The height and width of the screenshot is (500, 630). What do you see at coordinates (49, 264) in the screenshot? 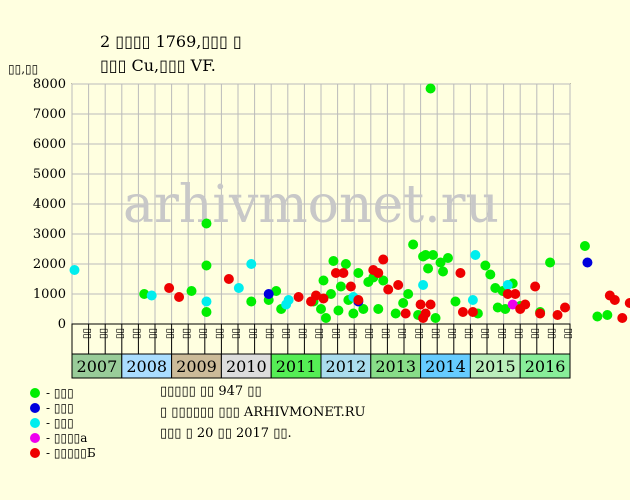
I see `y-tick-label: 2000` at bounding box center [49, 264].